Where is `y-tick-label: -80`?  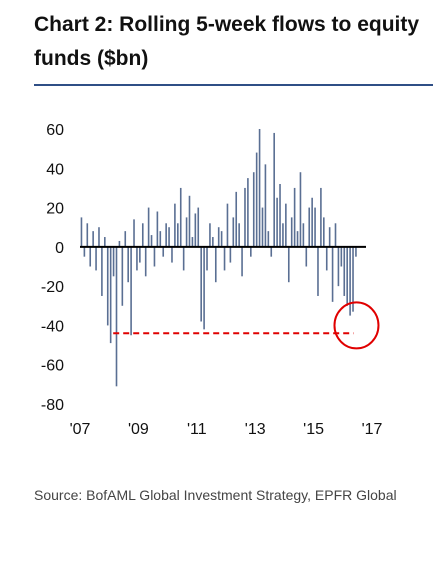 y-tick-label: -80 is located at coordinates (52, 405).